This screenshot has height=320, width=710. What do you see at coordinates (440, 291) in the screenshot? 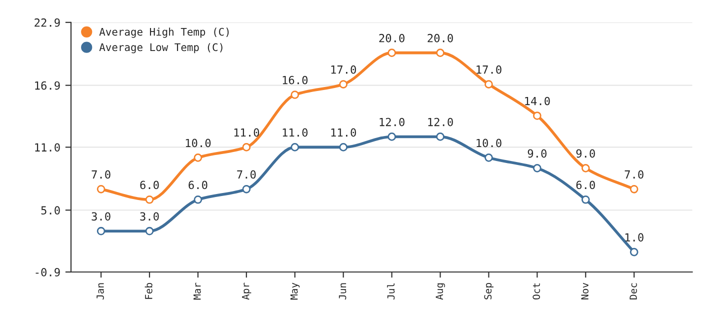
I see `x-tick-label: Aug` at bounding box center [440, 291].